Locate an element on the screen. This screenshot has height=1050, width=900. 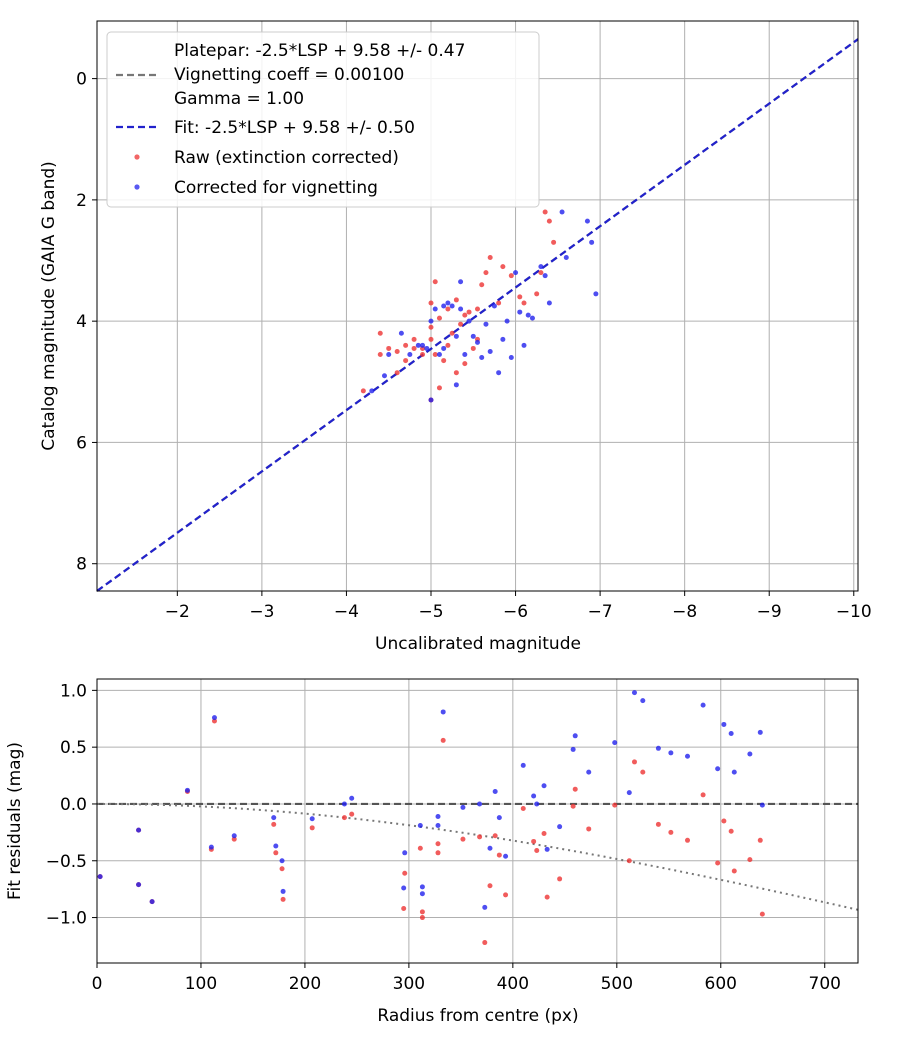
top-x-axis-label: Uncalibrated magnitude is located at coordinates (478, 644).